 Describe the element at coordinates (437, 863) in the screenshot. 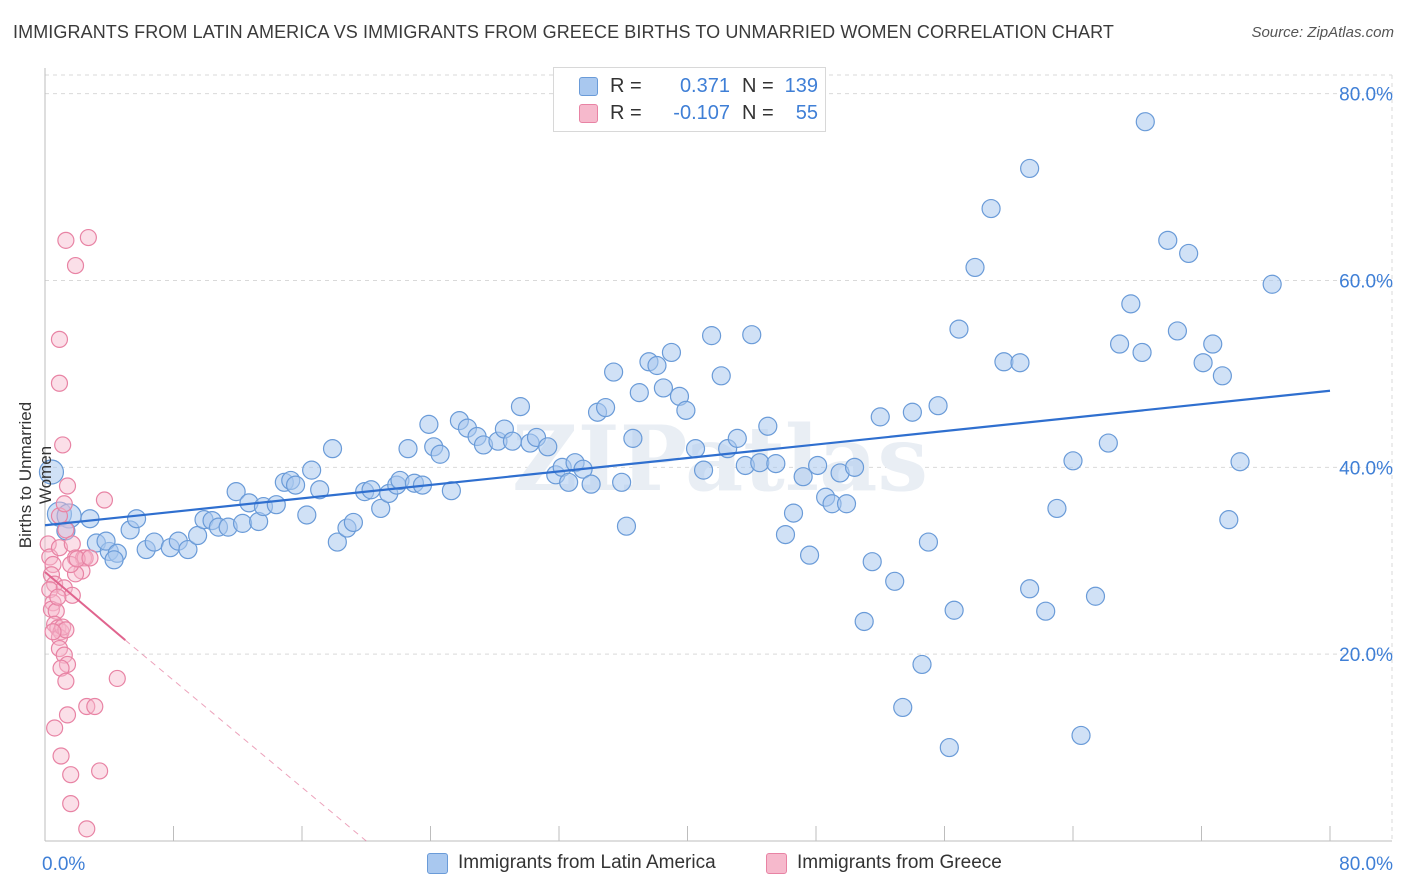

I see `bottom-legend-swatch-blue` at that location.